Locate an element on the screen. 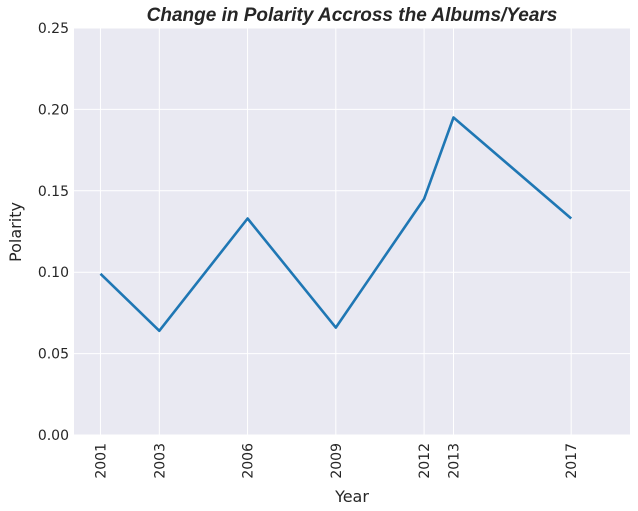 This screenshot has height=511, width=638. x-tick-label: 2017 is located at coordinates (572, 461).